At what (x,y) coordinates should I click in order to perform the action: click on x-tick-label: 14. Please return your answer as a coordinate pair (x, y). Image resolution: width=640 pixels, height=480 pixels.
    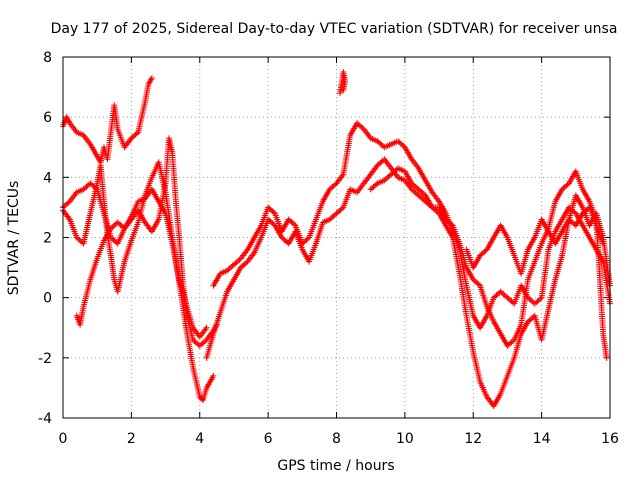
    Looking at the image, I should click on (542, 439).